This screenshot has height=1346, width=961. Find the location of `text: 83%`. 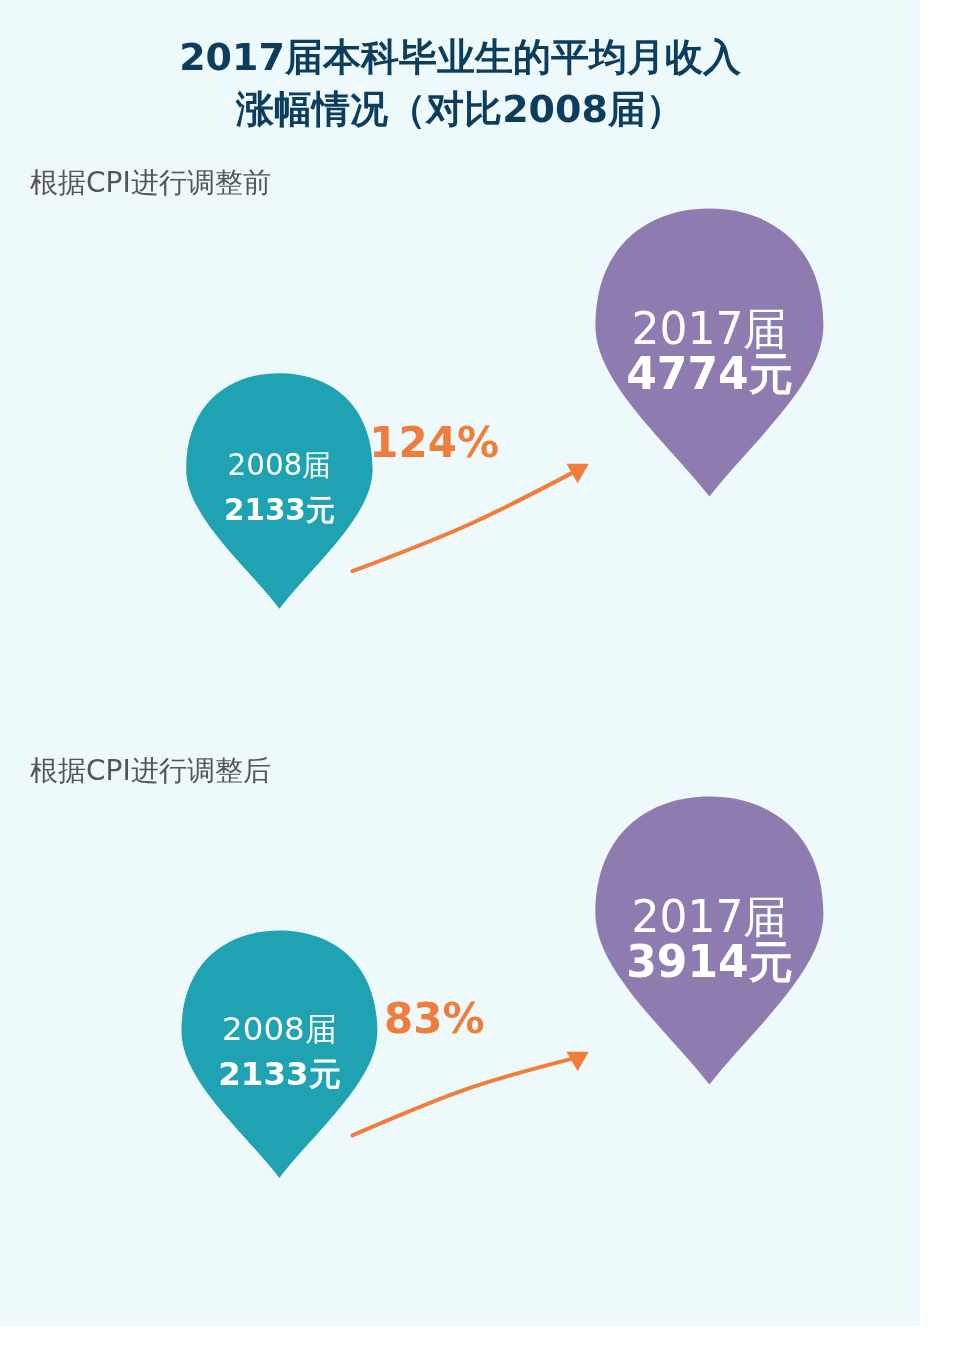

text: 83% is located at coordinates (434, 1018).